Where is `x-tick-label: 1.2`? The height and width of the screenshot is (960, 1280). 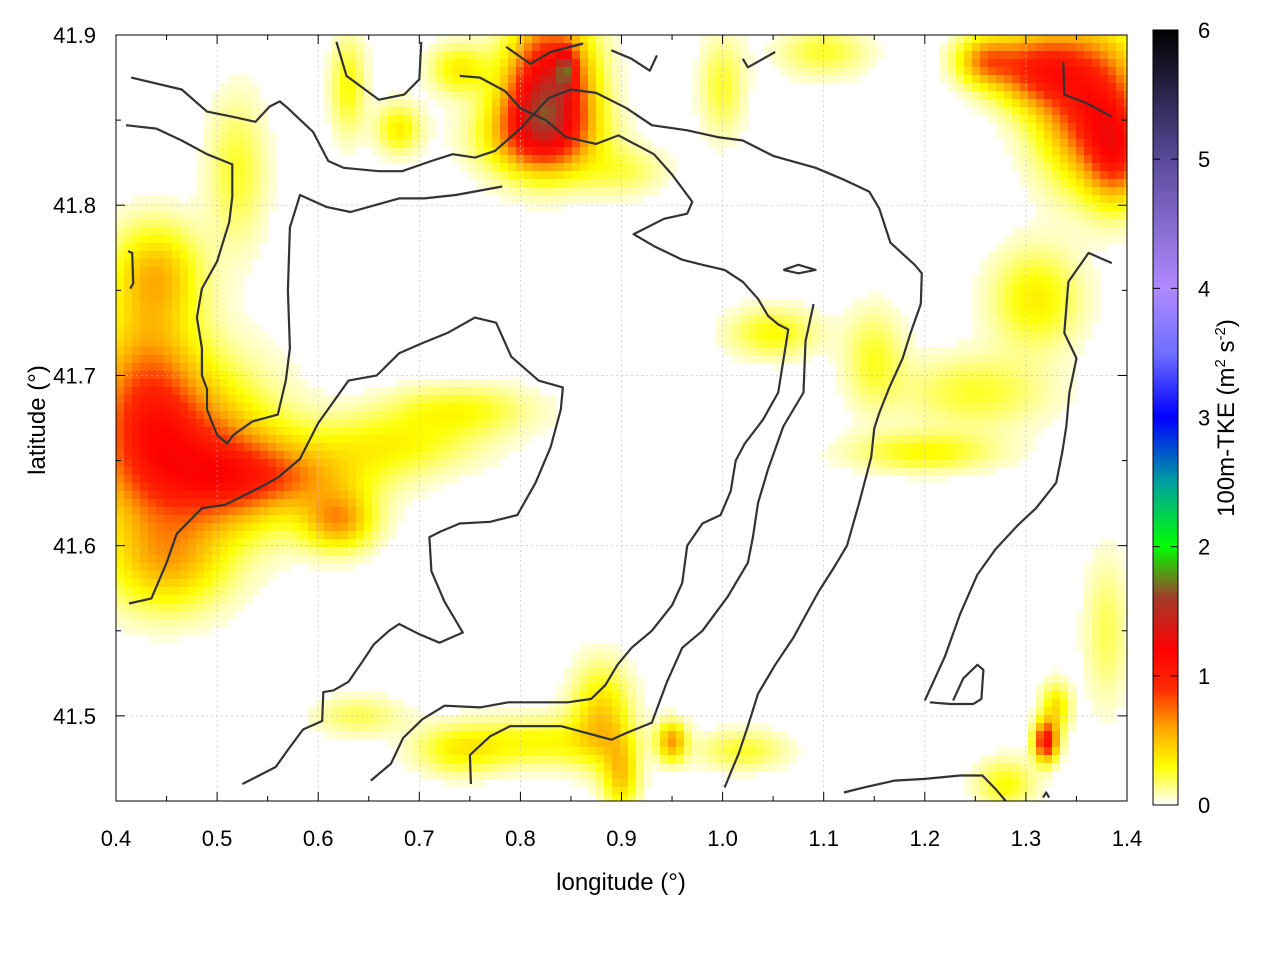 x-tick-label: 1.2 is located at coordinates (925, 838).